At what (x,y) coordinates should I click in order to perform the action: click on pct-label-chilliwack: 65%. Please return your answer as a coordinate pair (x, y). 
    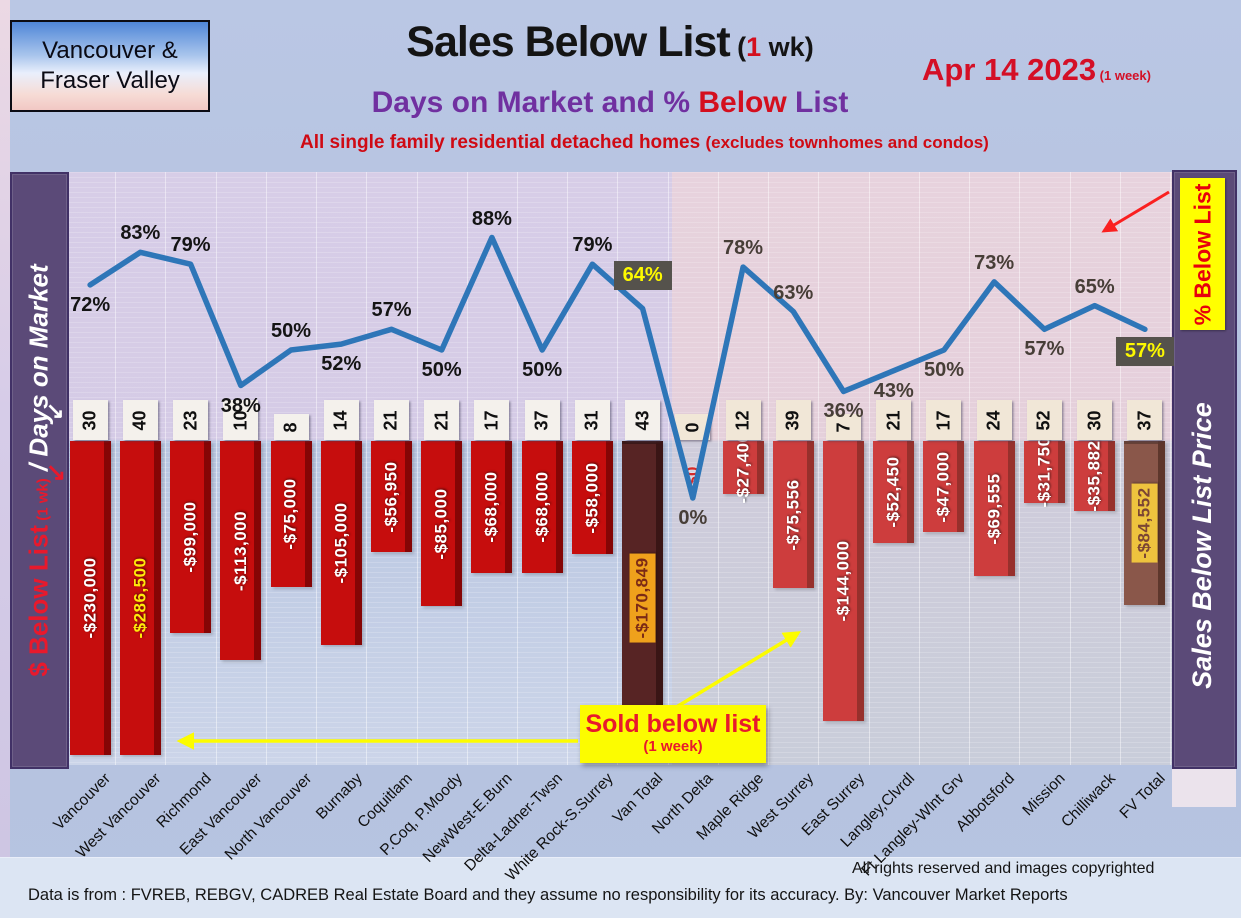
    Looking at the image, I should click on (1094, 286).